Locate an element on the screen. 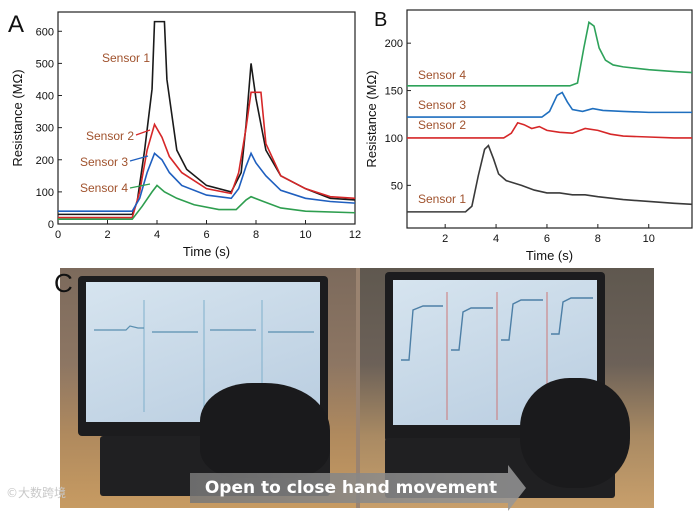 The height and width of the screenshot is (511, 700). photo-caption: Open to close hand movement is located at coordinates (351, 488).